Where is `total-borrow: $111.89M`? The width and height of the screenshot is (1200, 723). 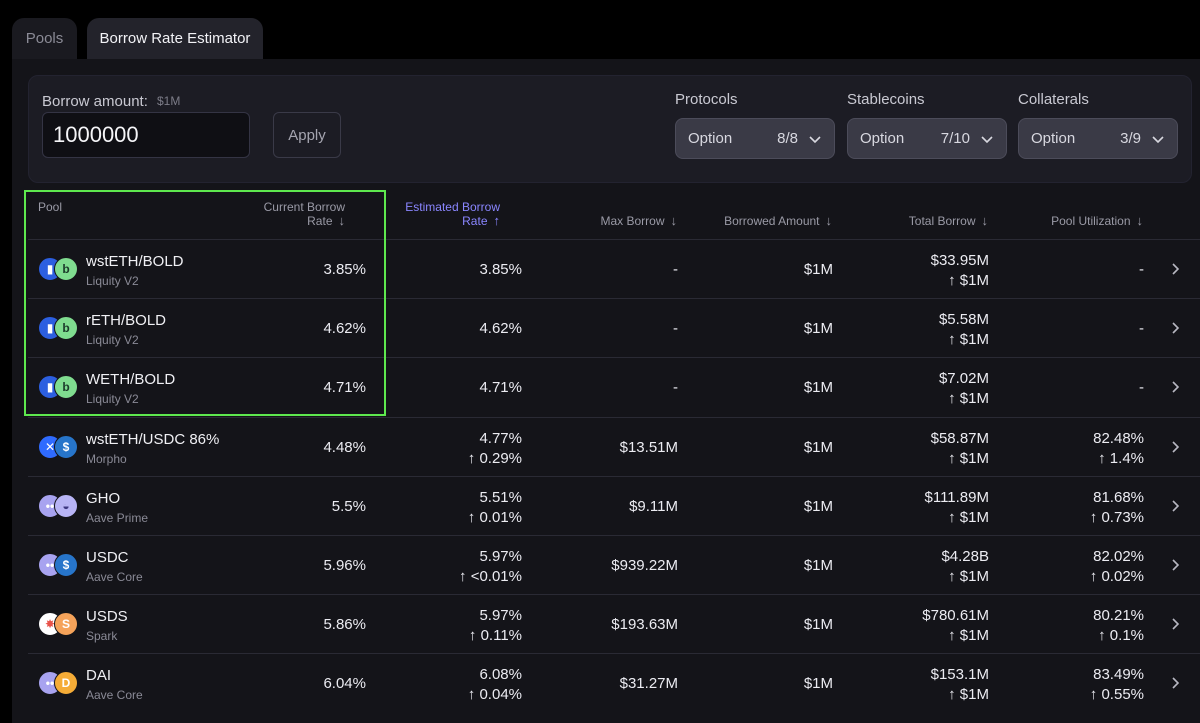
total-borrow: $111.89M is located at coordinates (957, 497).